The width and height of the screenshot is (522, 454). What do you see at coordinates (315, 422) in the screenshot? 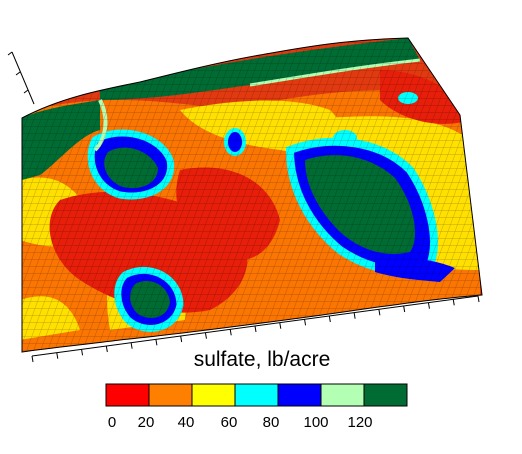
I see `colorbar-tick-label: 100` at bounding box center [315, 422].